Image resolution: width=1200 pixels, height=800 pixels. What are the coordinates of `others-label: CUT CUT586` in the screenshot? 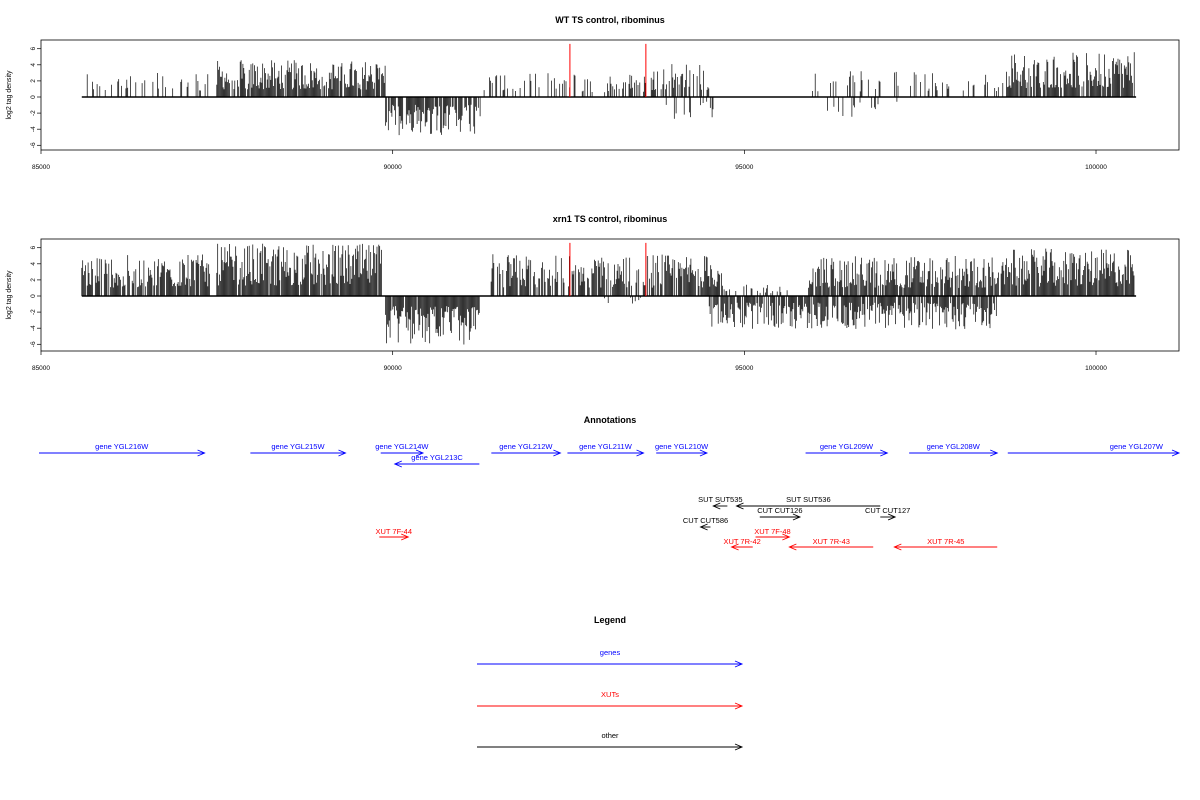 It's located at (705, 520).